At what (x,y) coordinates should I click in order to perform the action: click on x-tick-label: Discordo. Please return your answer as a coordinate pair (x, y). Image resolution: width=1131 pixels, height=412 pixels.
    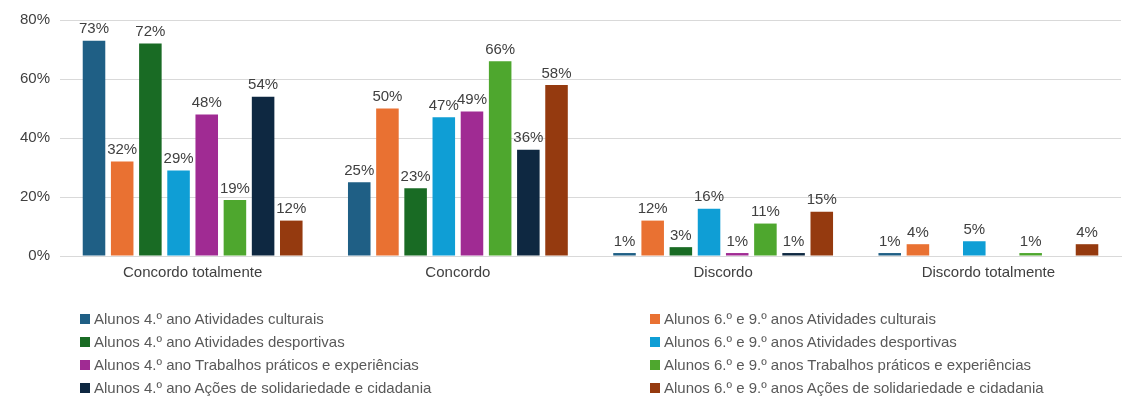
    Looking at the image, I should click on (723, 272).